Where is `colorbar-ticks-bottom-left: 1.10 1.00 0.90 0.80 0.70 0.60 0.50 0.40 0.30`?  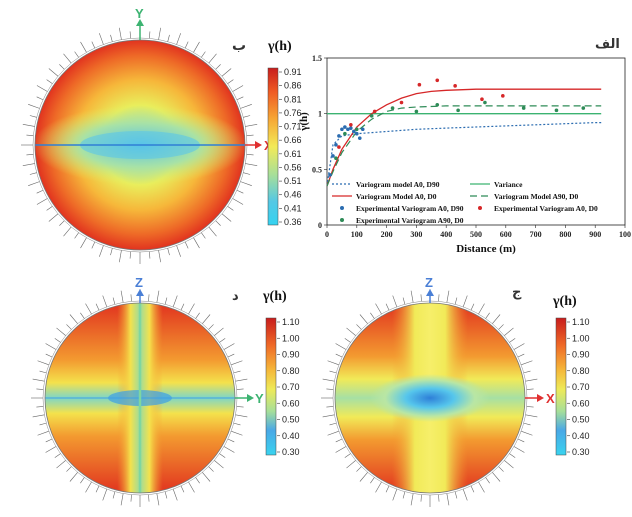 colorbar-ticks-bottom-left: 1.10 1.00 0.90 0.80 0.70 0.60 0.50 0.40 0.30 is located at coordinates (288, 387).